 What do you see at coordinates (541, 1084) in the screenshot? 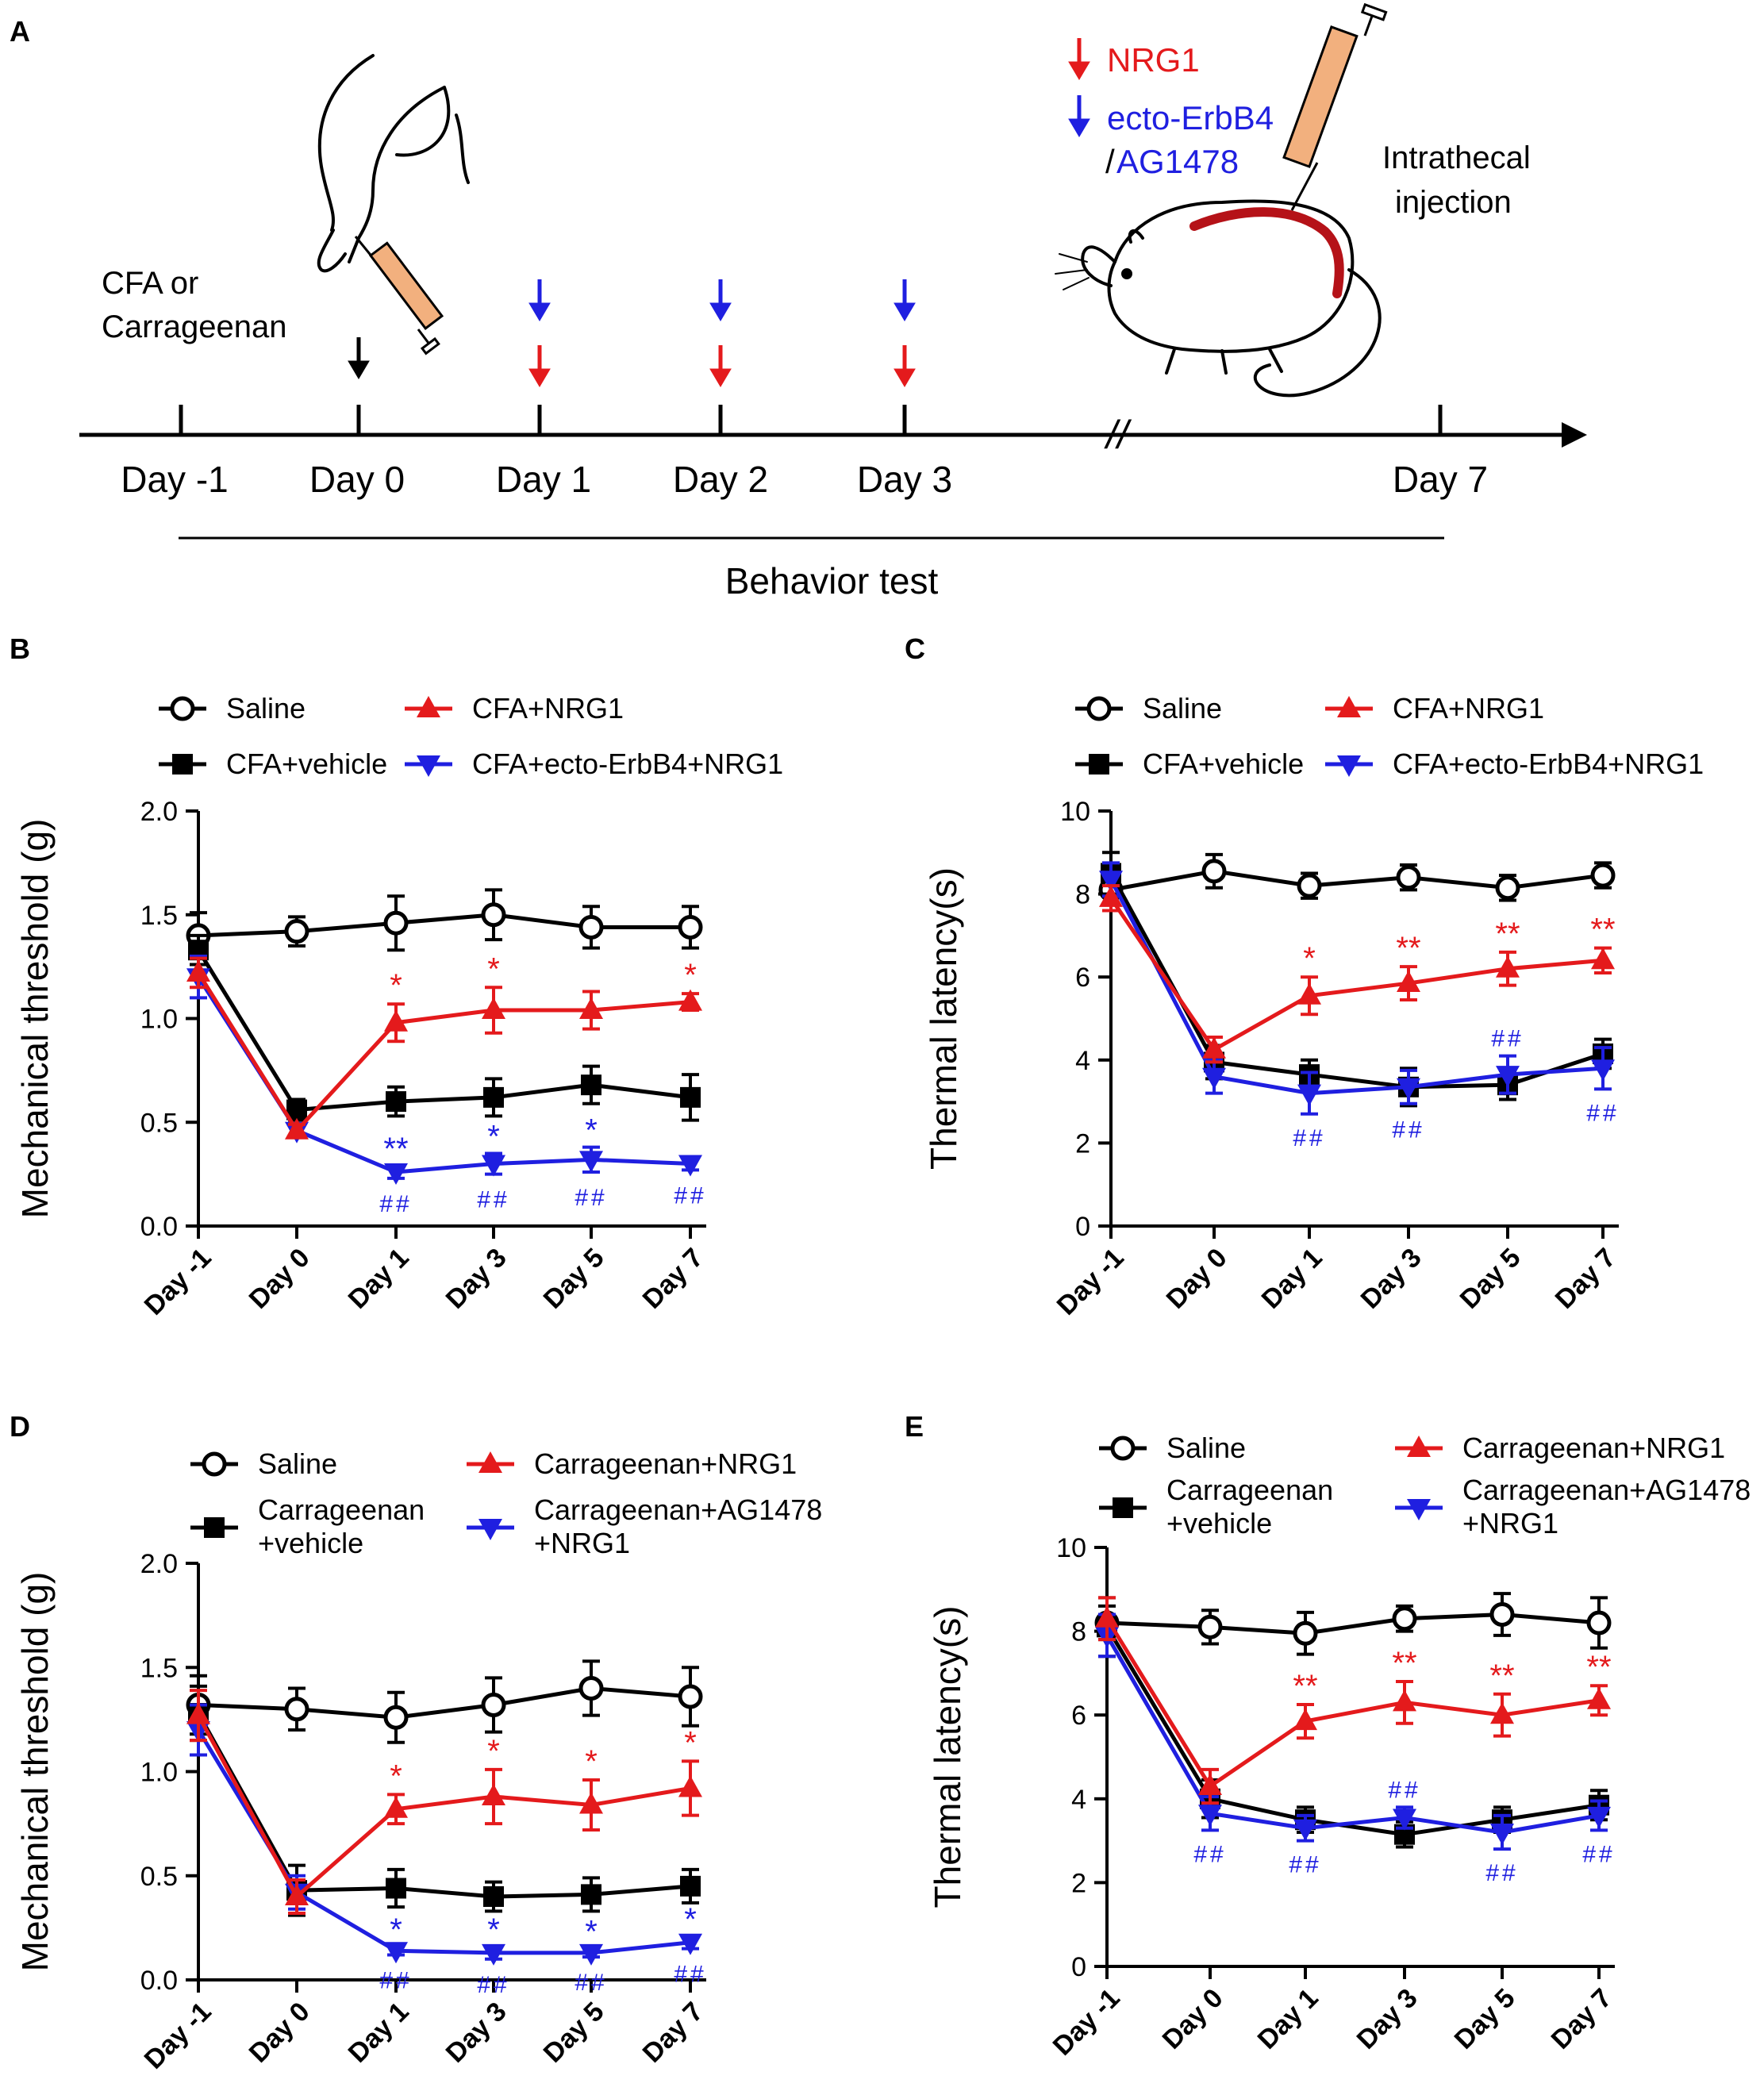
I see `significance-marks: *******########` at bounding box center [541, 1084].